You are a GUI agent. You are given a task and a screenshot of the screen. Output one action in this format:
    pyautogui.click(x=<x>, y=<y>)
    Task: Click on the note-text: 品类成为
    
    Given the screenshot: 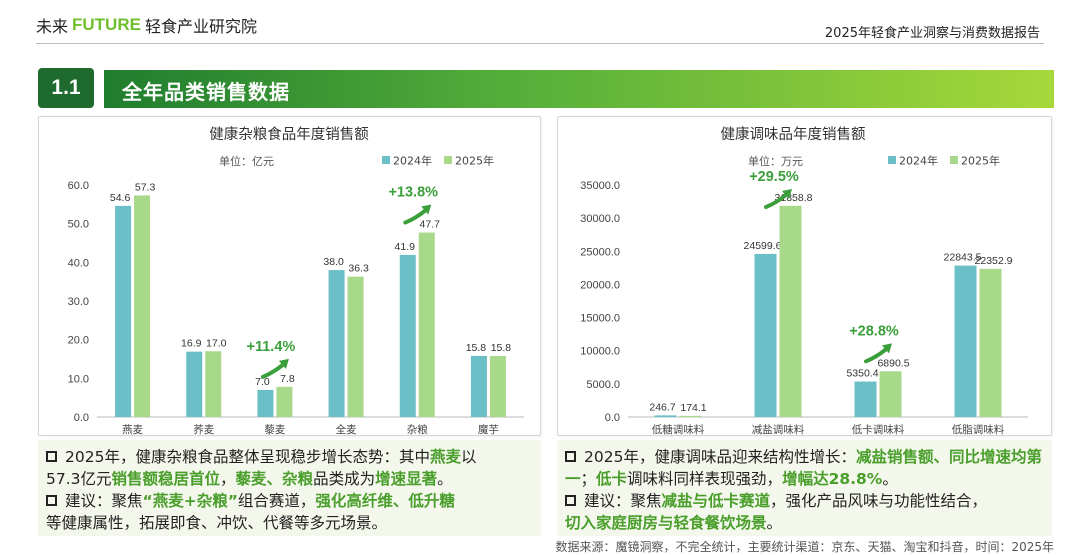 What is the action you would take?
    pyautogui.click(x=344, y=479)
    